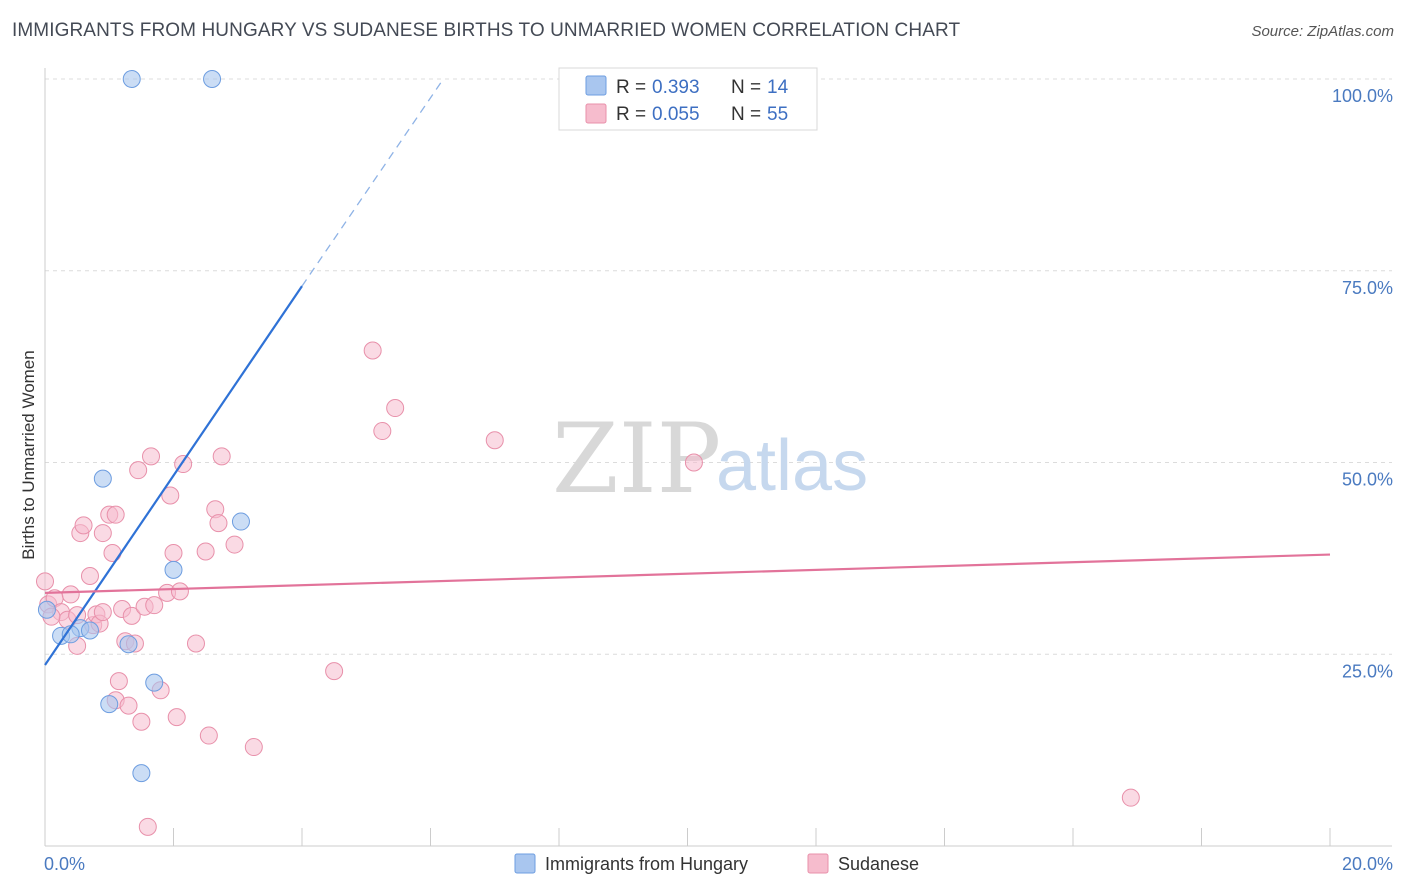  Describe the element at coordinates (596, 85) in the screenshot. I see `legend-swatch-blue` at that location.